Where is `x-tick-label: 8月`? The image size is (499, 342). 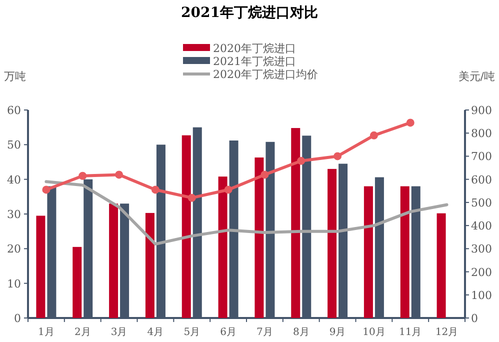 x-tick-label: 8月 is located at coordinates (301, 332).